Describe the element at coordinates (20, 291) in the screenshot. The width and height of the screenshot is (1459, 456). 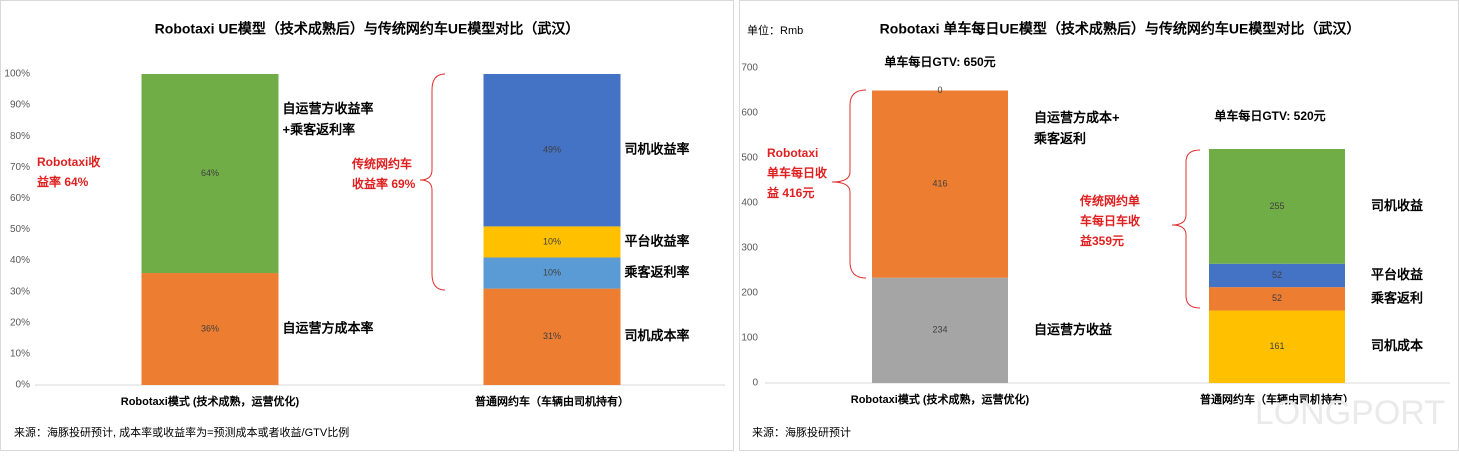
I see `y-tick-label: 30%` at that location.